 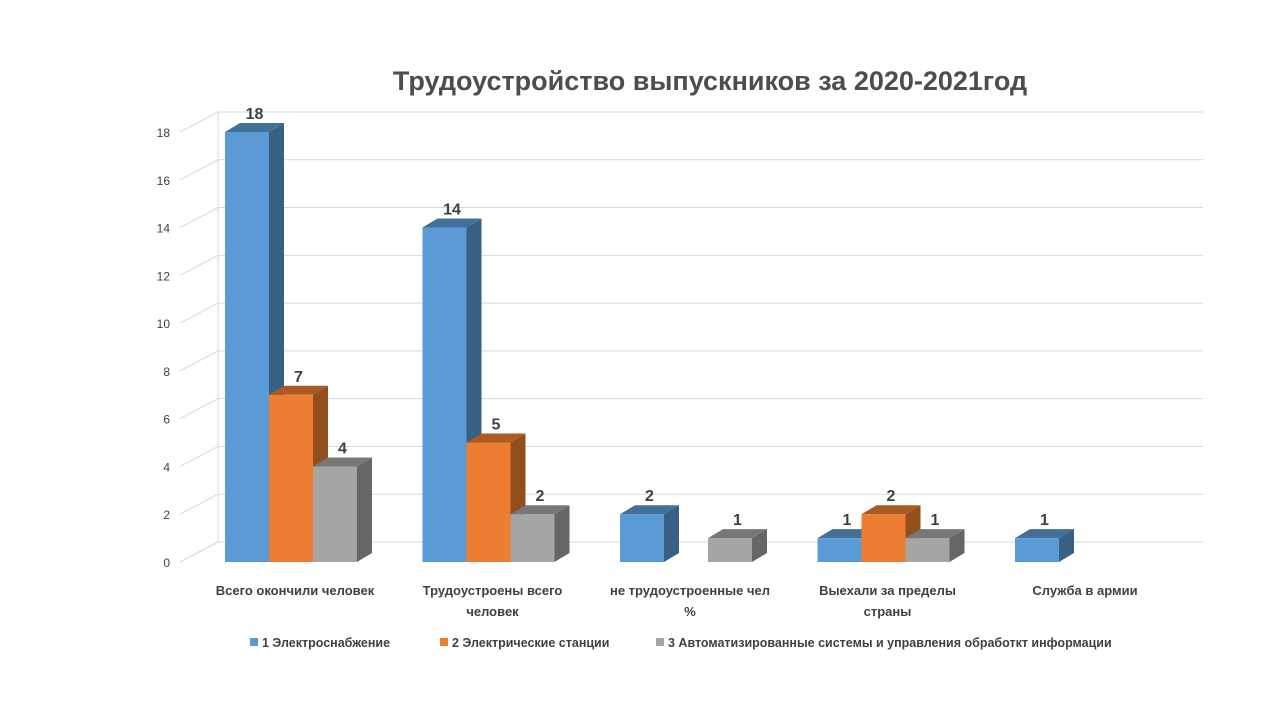 What do you see at coordinates (166, 515) in the screenshot?
I see `y-tick-label: 2` at bounding box center [166, 515].